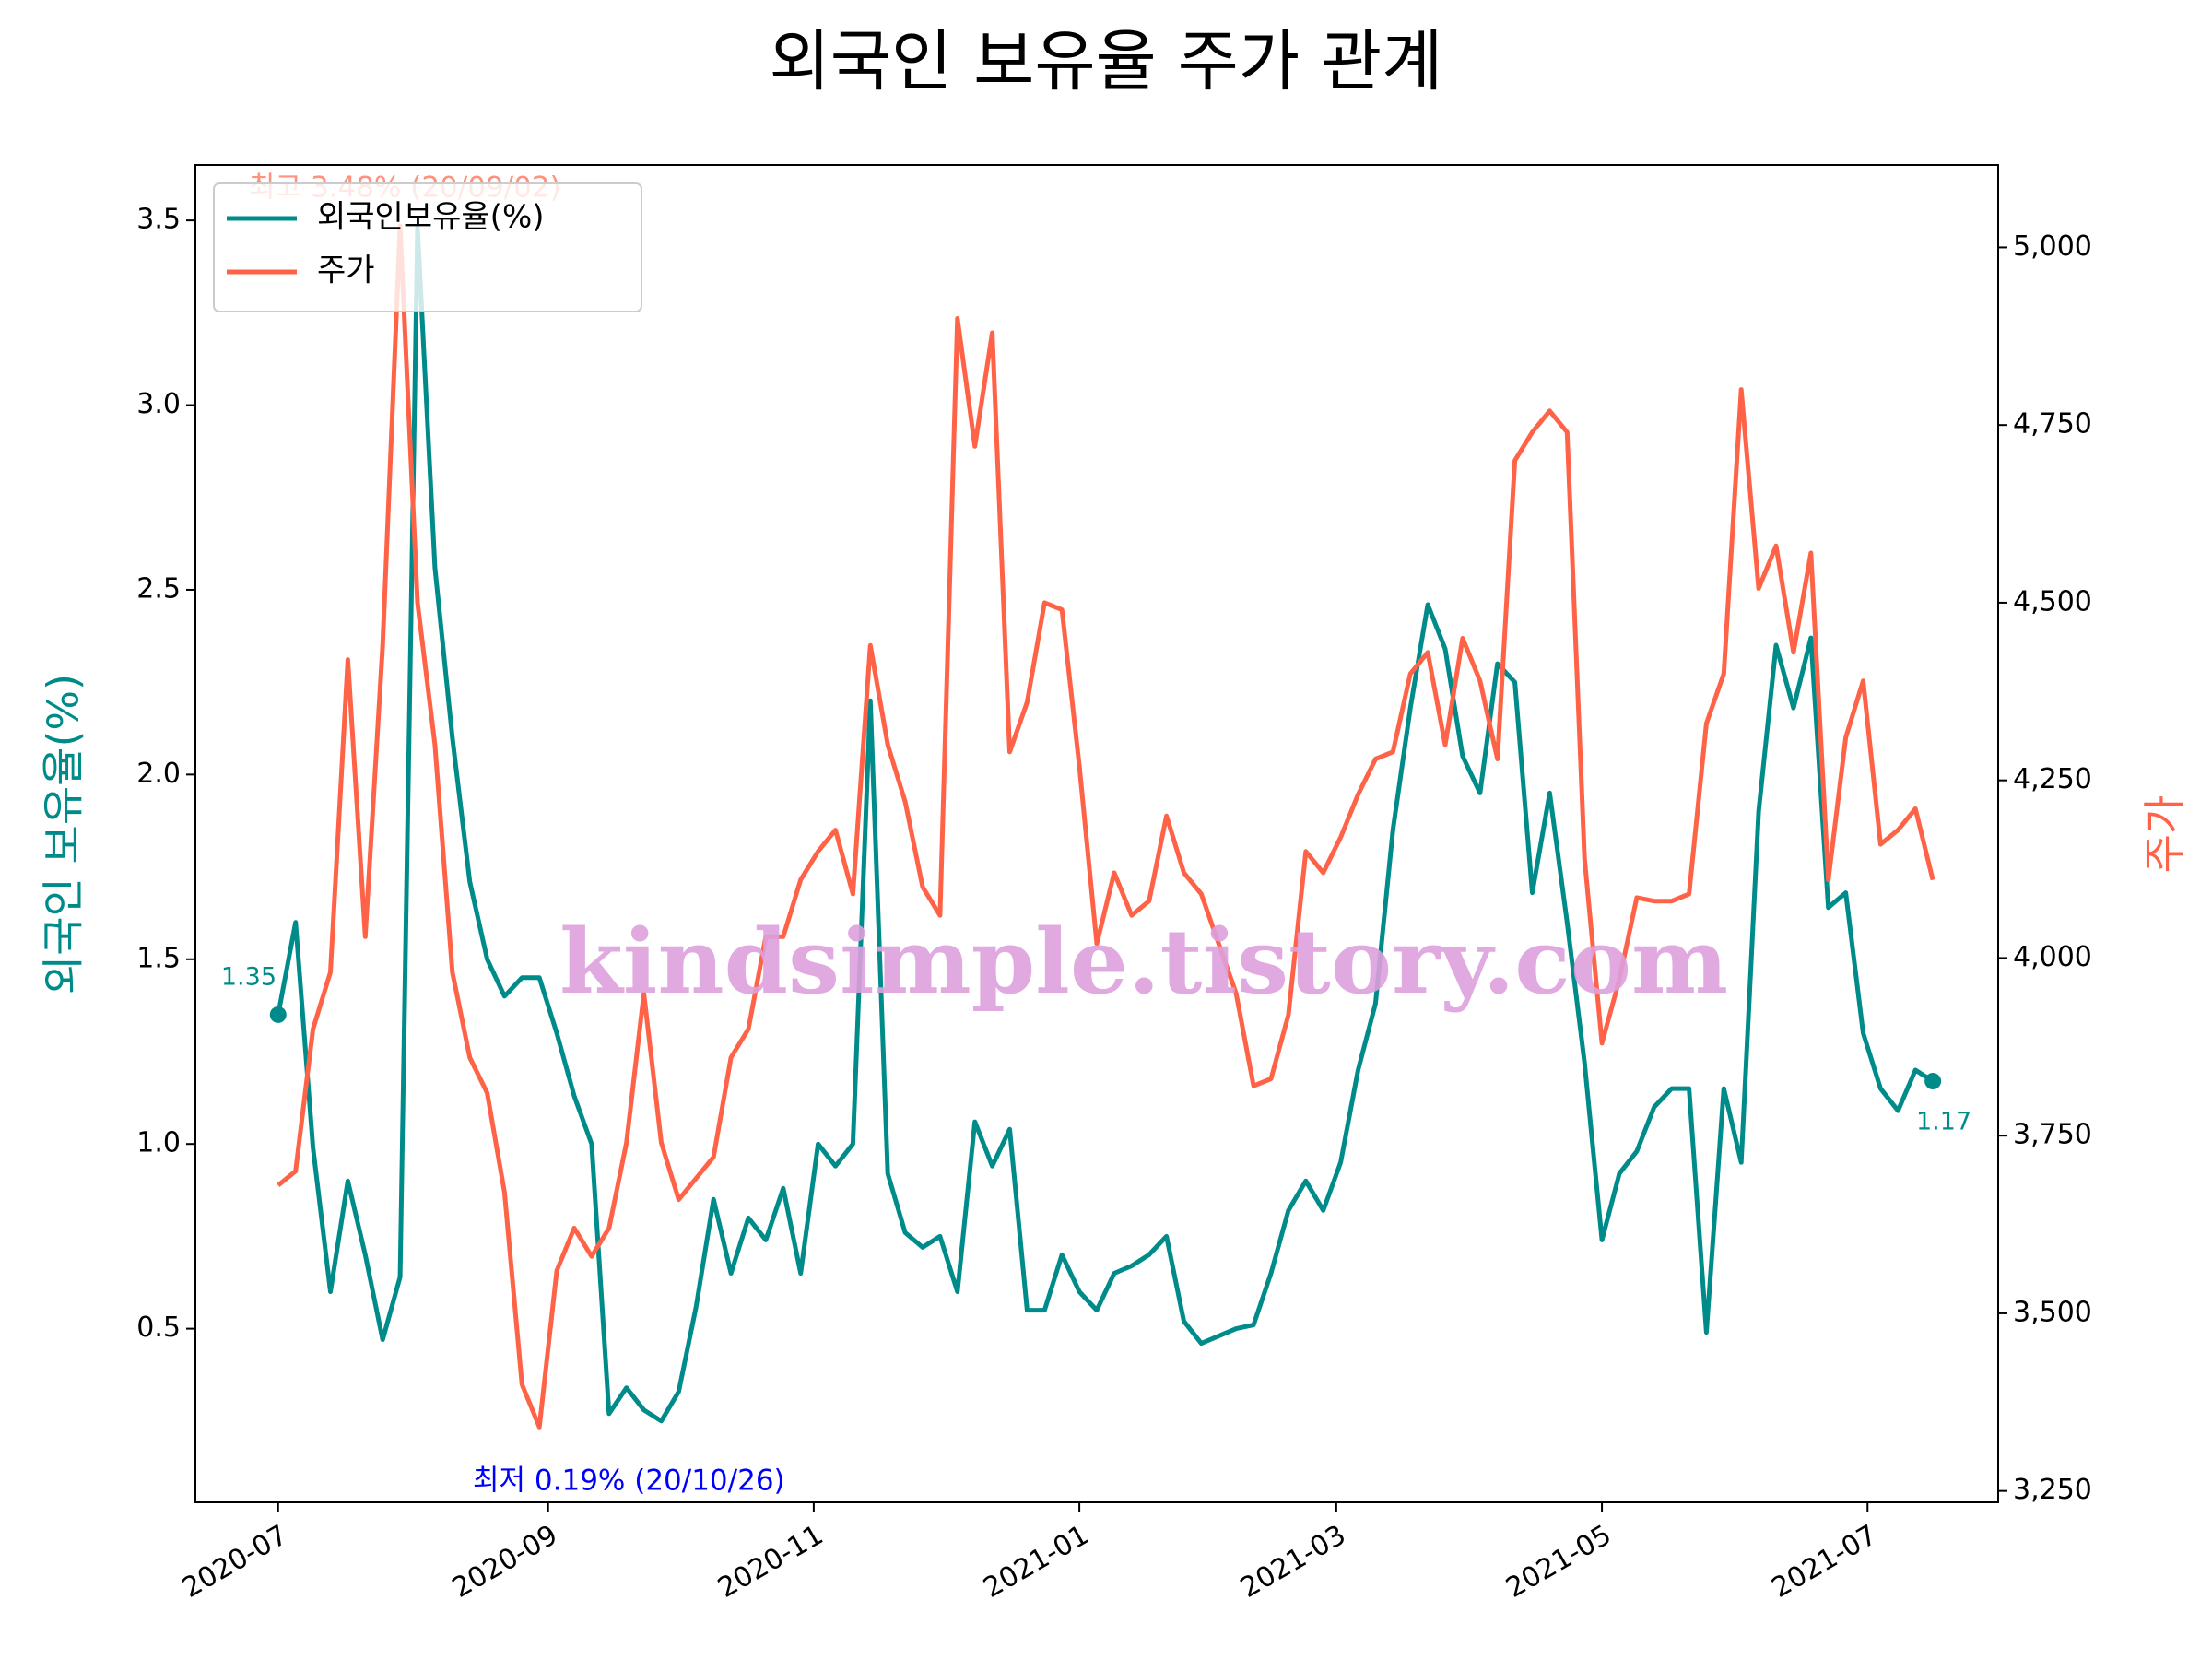  I want to click on y-tick-label: 2.0, so click(158, 774).